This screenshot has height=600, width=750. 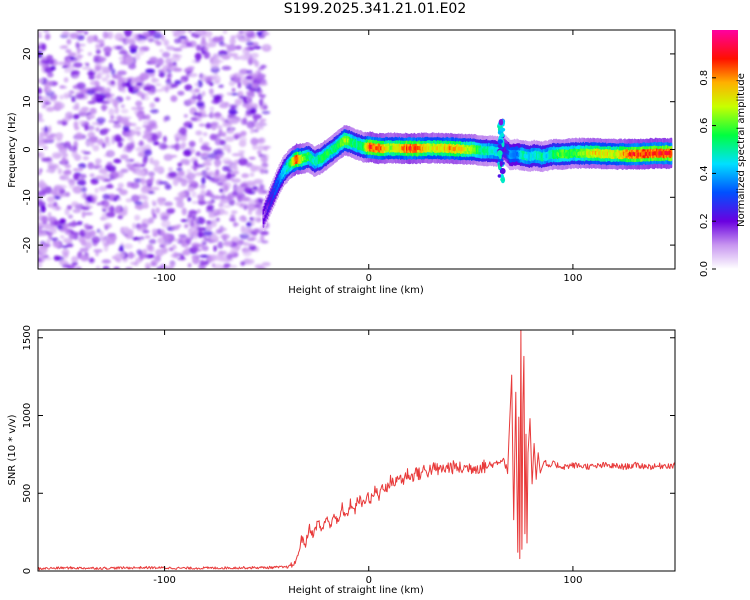 I want to click on colorbar, so click(x=725, y=149).